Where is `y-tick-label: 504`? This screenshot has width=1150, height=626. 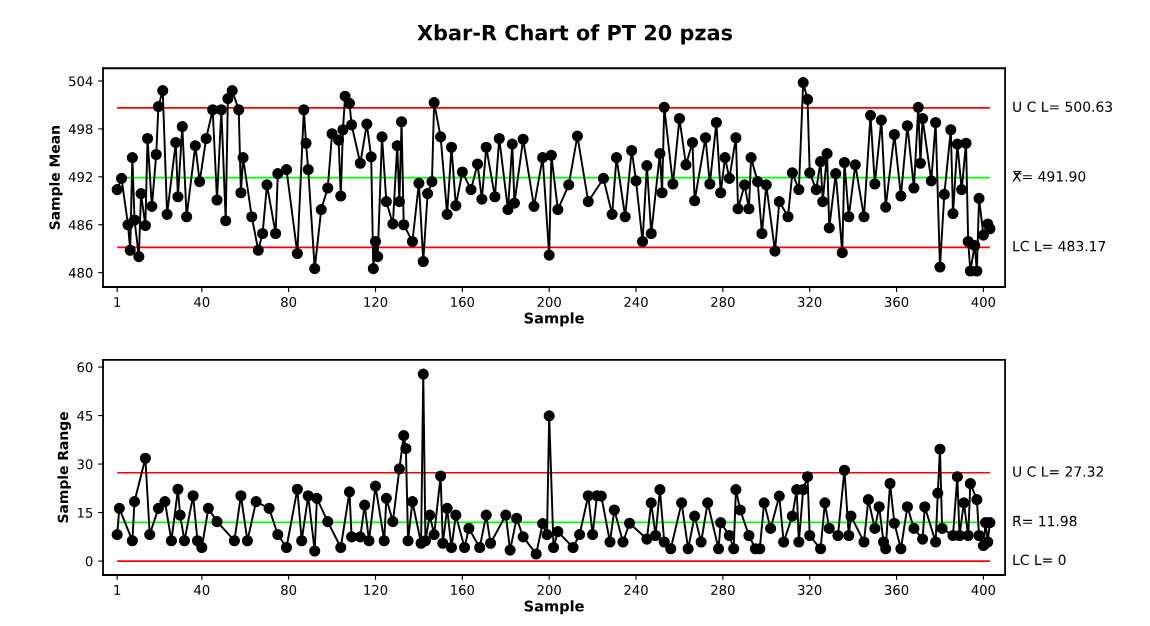 y-tick-label: 504 is located at coordinates (81, 81).